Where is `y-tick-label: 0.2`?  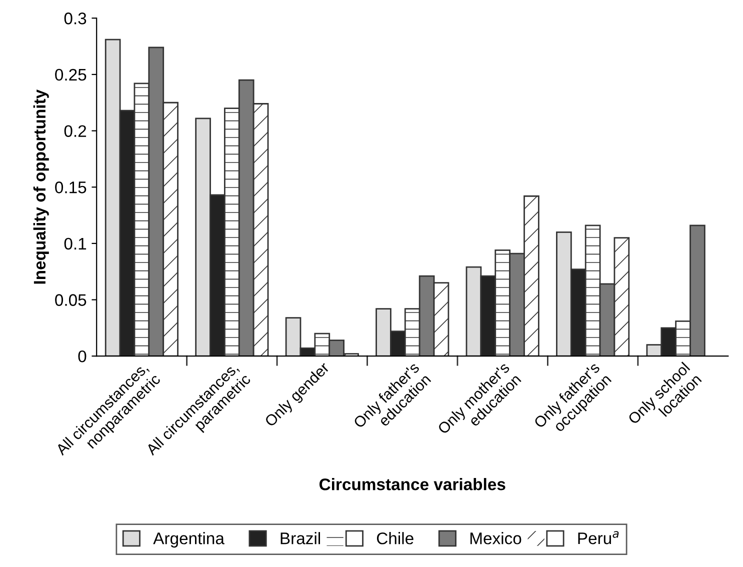
y-tick-label: 0.2 is located at coordinates (75, 131).